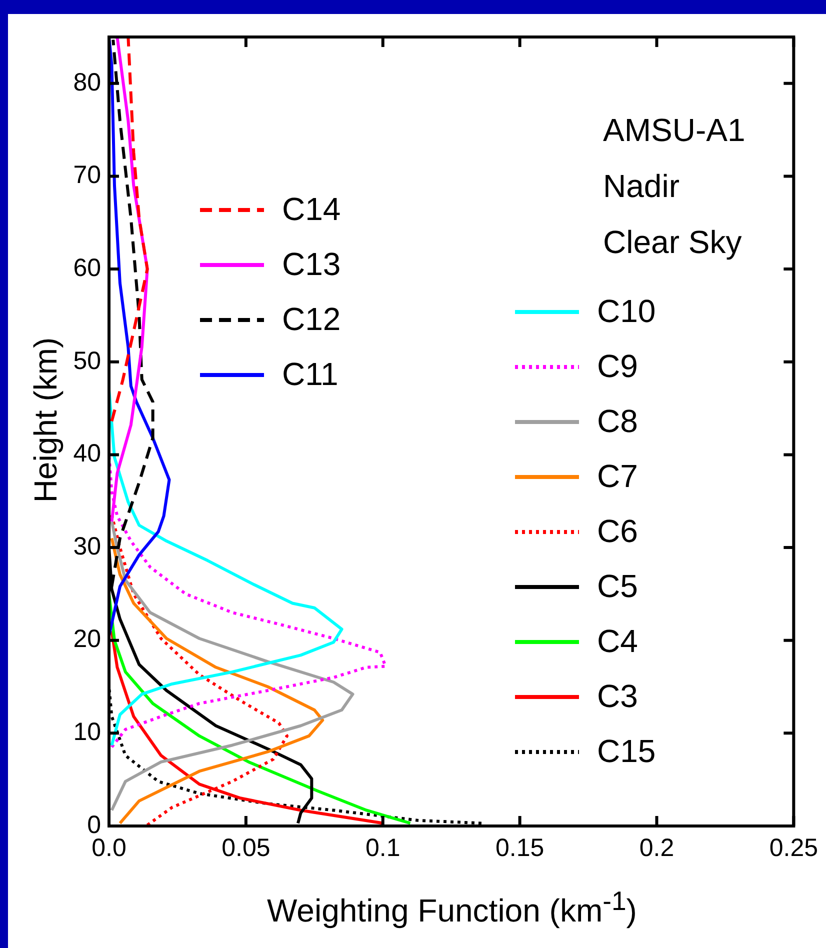  What do you see at coordinates (311, 264) in the screenshot?
I see `legend-label: C13` at bounding box center [311, 264].